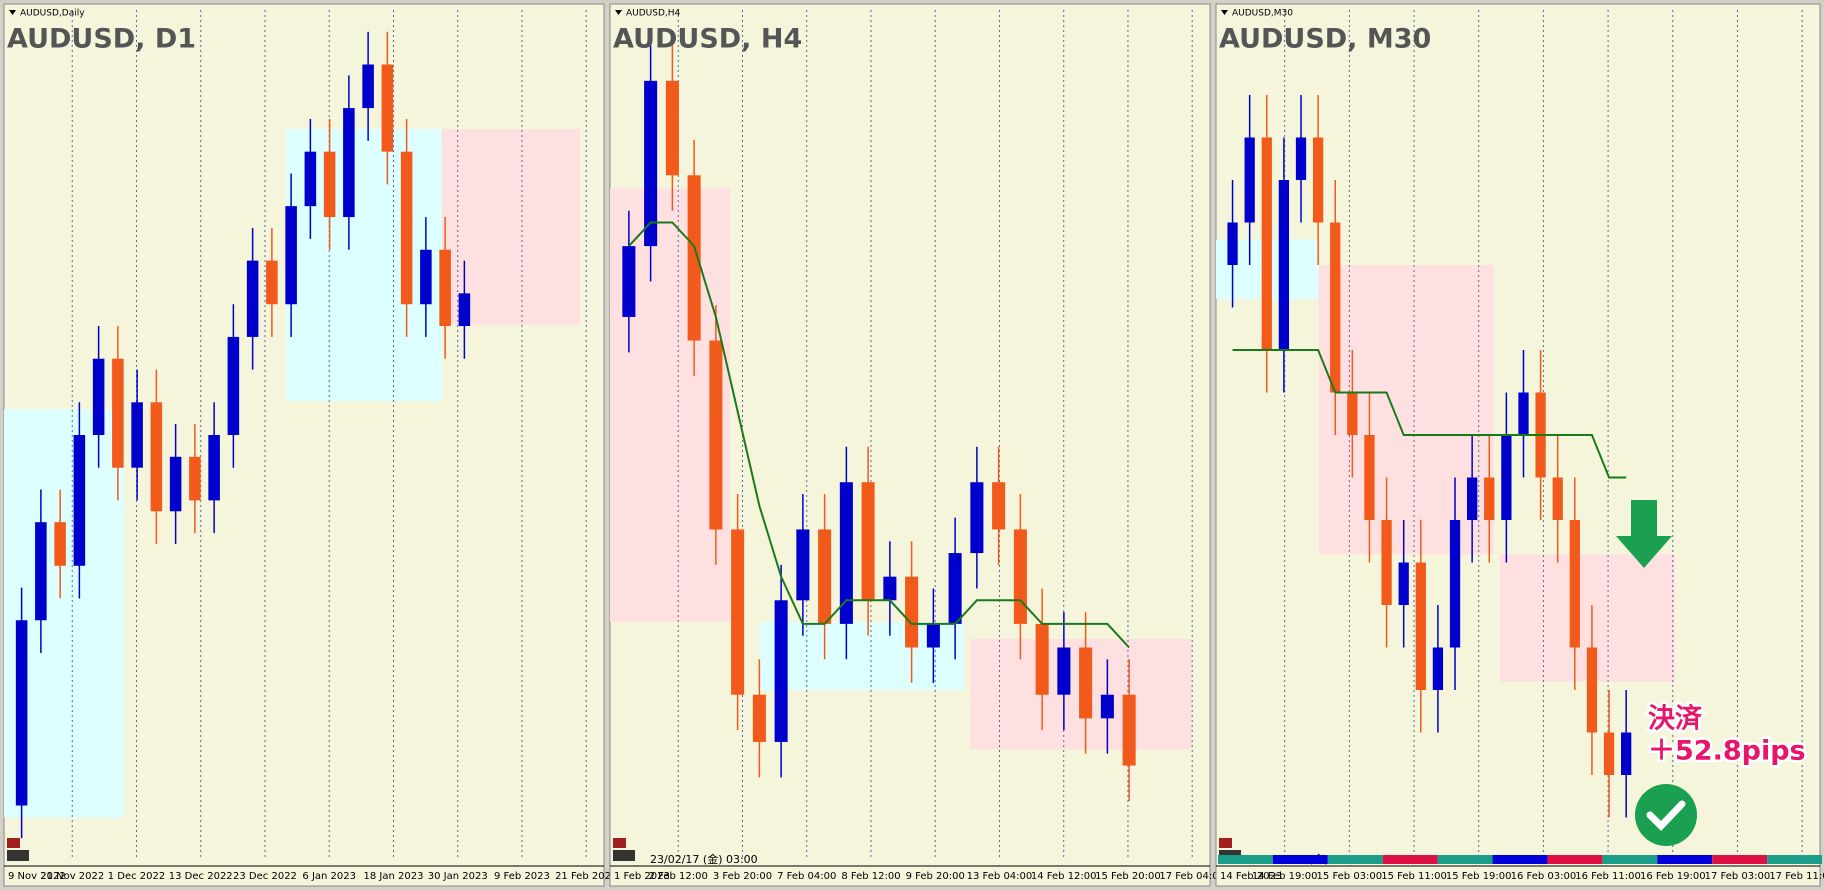 The height and width of the screenshot is (890, 1824). Describe the element at coordinates (1128, 876) in the screenshot. I see `time-label: 15 Feb 20:00` at that location.